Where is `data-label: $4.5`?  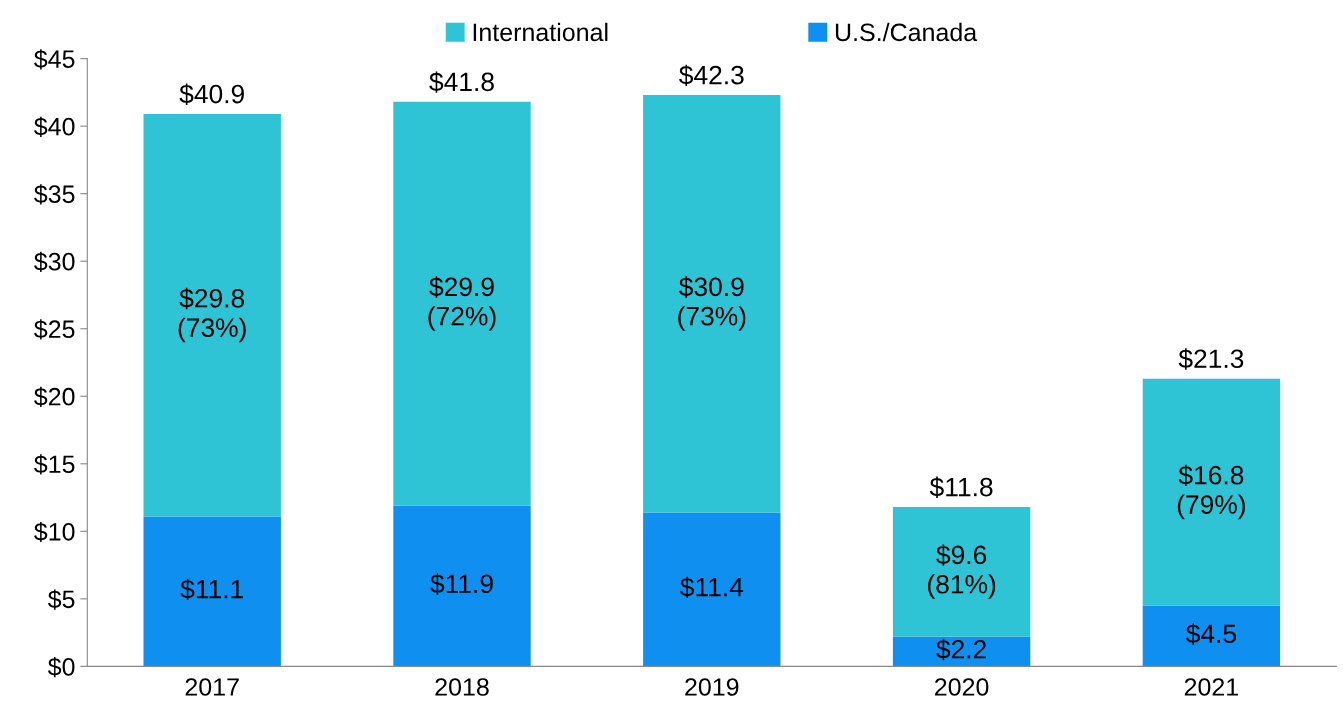
data-label: $4.5 is located at coordinates (1210, 634).